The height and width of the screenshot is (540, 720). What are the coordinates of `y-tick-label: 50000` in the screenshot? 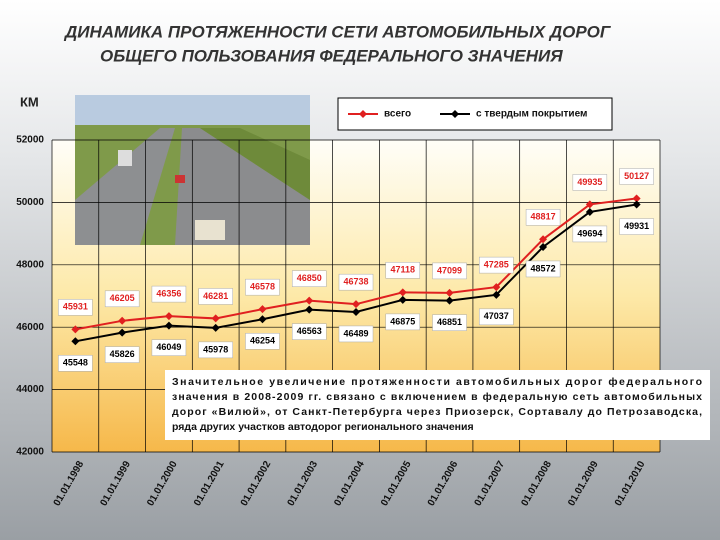 It's located at (30, 202).